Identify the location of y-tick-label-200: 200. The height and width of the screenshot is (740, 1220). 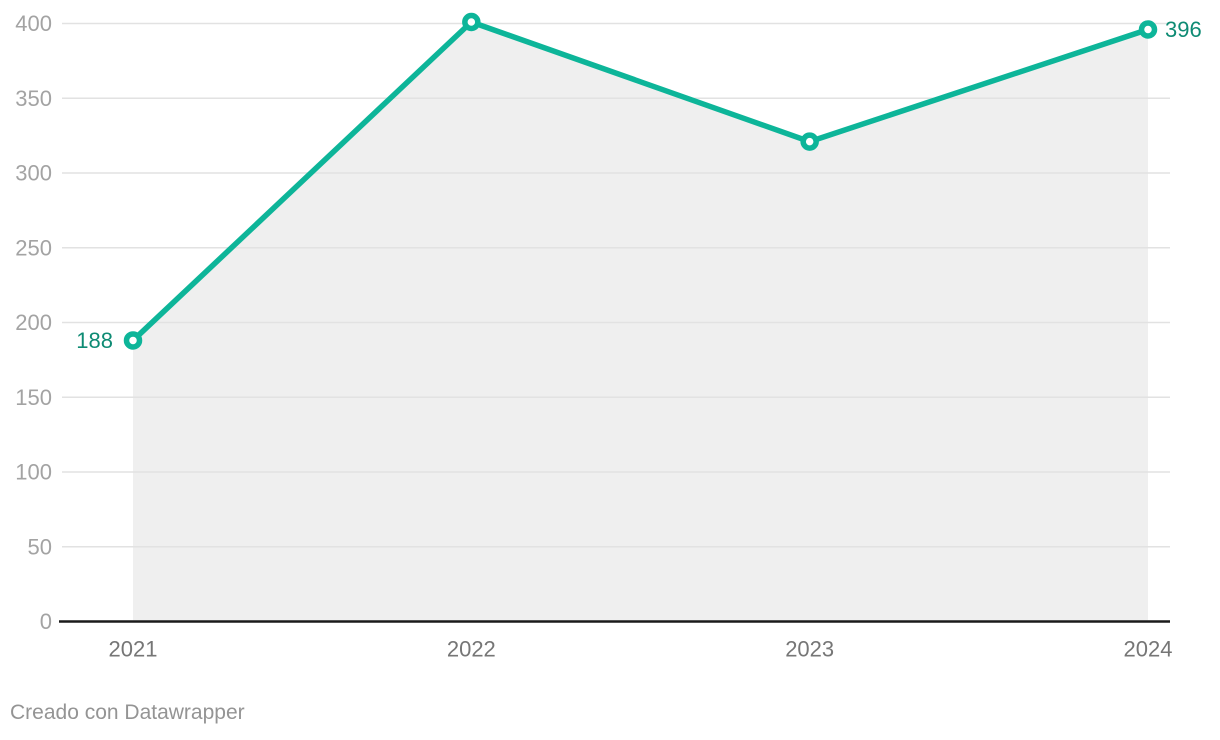
(33, 322).